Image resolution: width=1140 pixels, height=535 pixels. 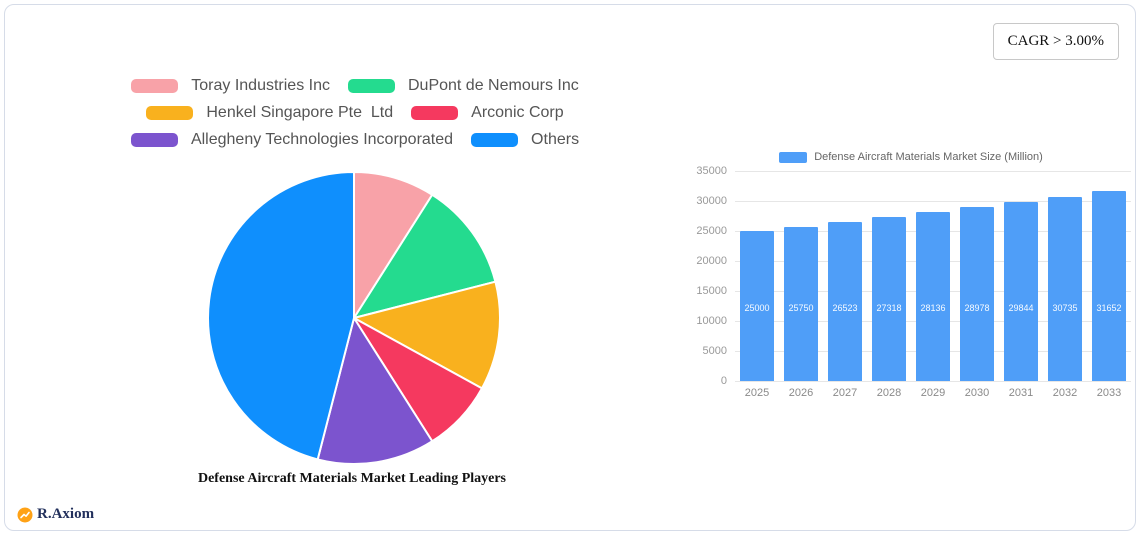 I want to click on legend-label: Henkel Singapore Pte Ltd, so click(x=300, y=112).